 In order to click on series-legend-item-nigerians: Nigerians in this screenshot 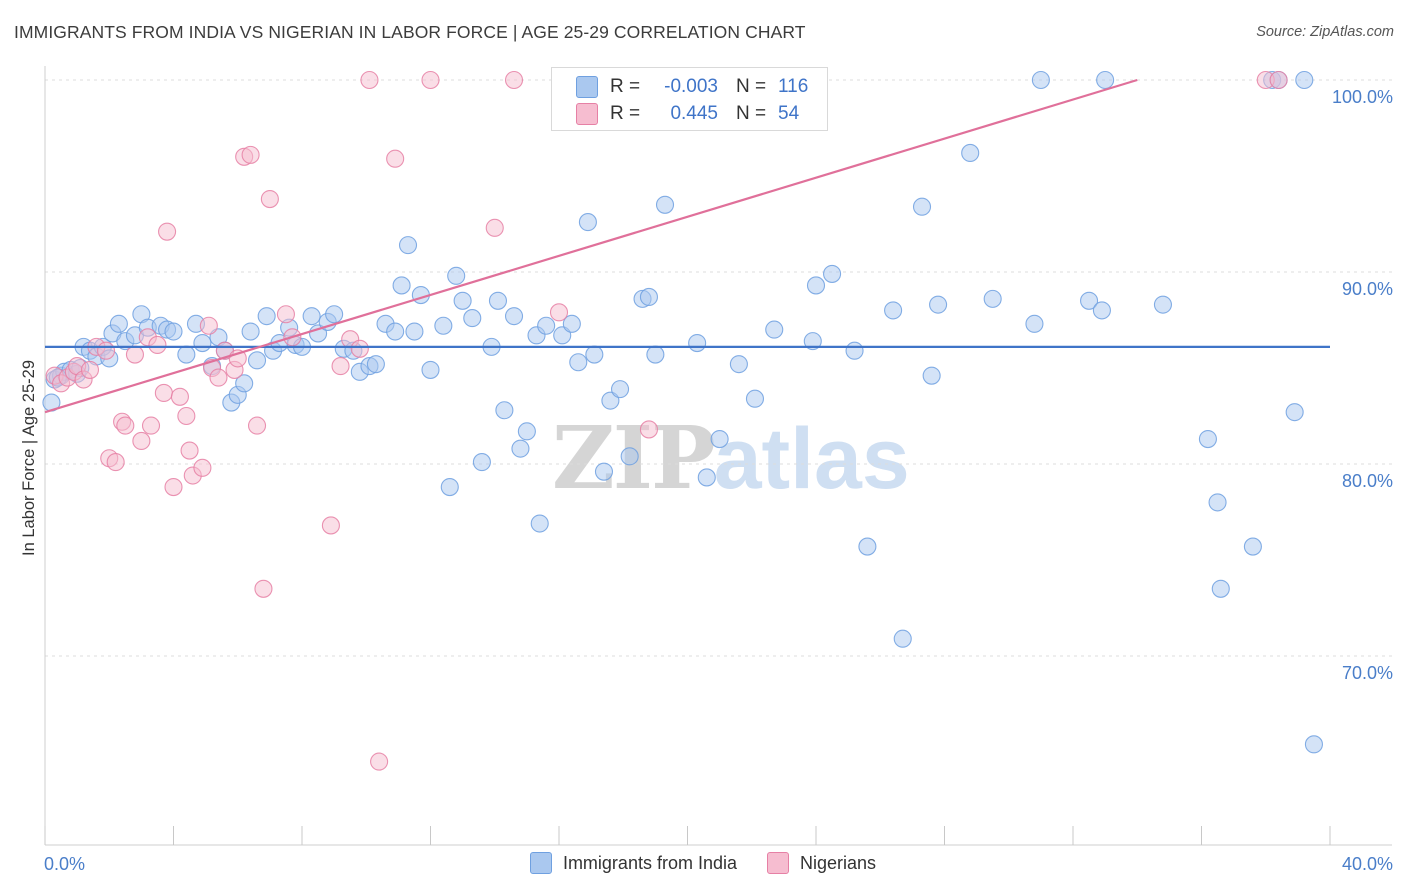, I will do `click(821, 863)`.